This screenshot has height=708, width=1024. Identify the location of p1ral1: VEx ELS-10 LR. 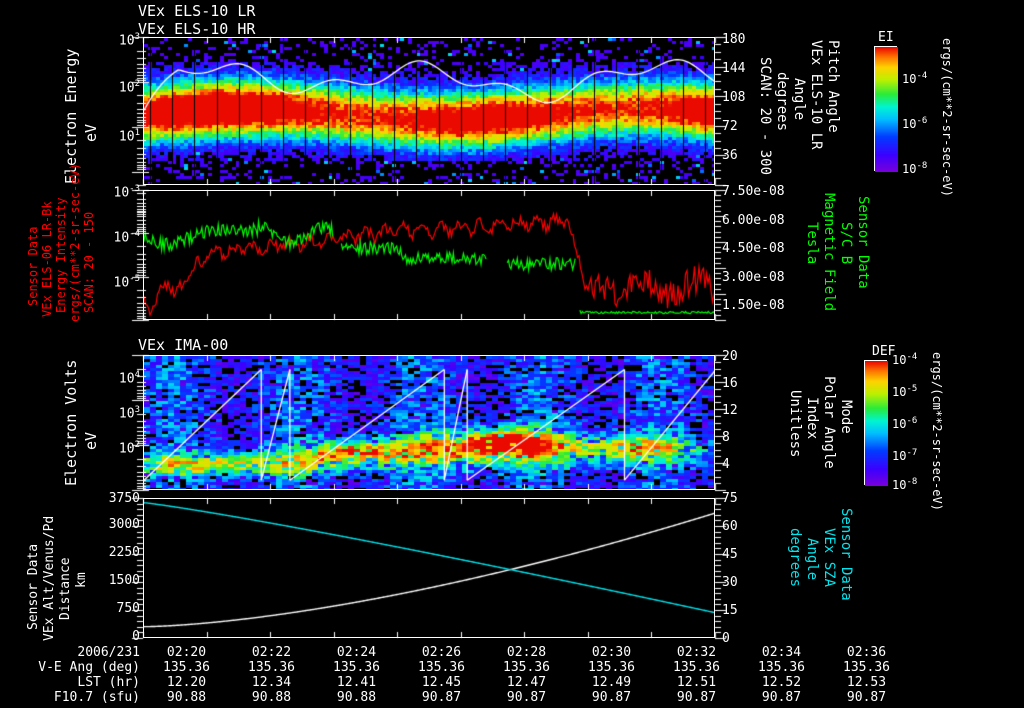
(816, 95).